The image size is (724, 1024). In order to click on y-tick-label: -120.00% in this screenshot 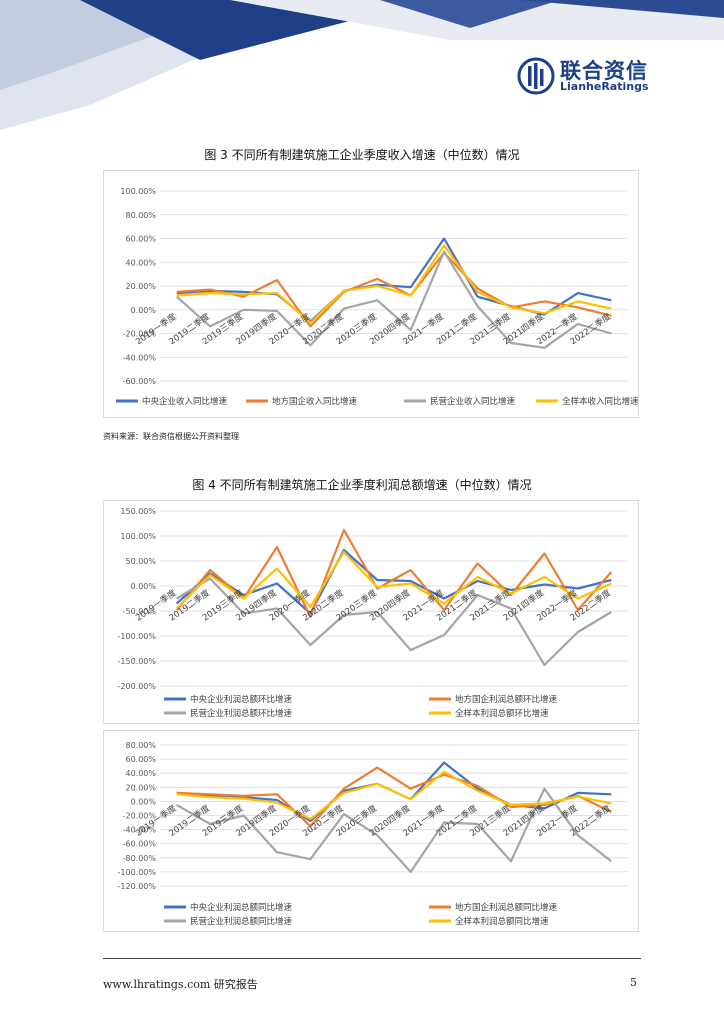, I will do `click(137, 886)`.